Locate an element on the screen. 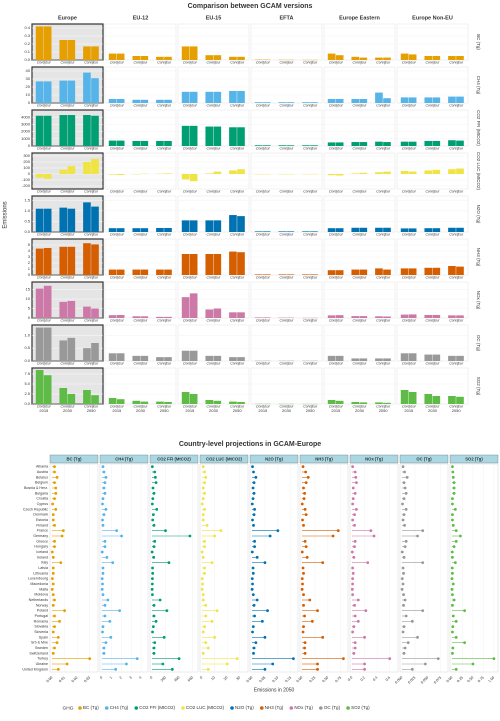  y-tick-label: 3000 is located at coordinates (26, 123).